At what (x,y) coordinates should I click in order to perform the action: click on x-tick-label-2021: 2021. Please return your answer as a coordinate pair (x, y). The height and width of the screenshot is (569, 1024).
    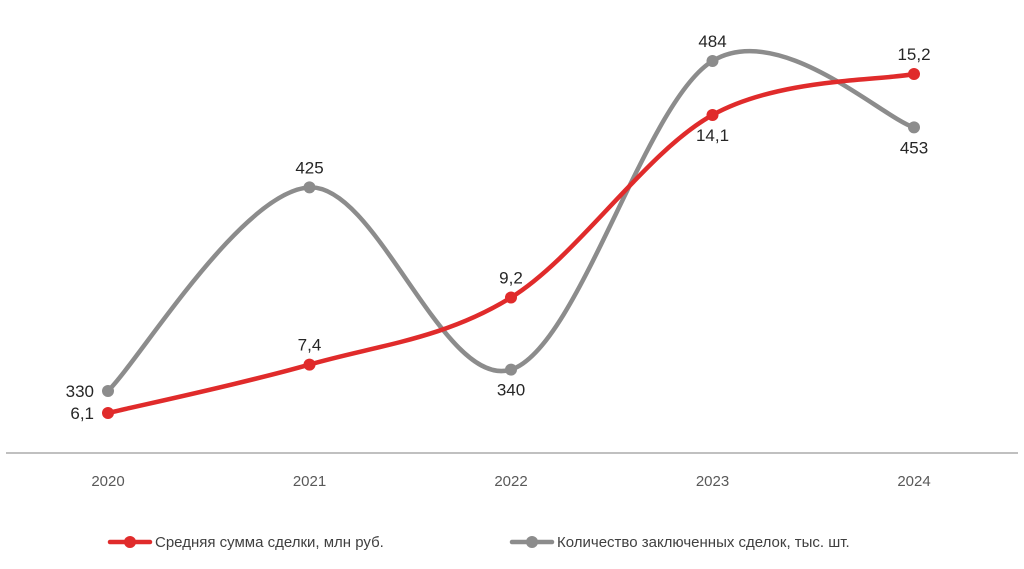
    Looking at the image, I should click on (309, 481).